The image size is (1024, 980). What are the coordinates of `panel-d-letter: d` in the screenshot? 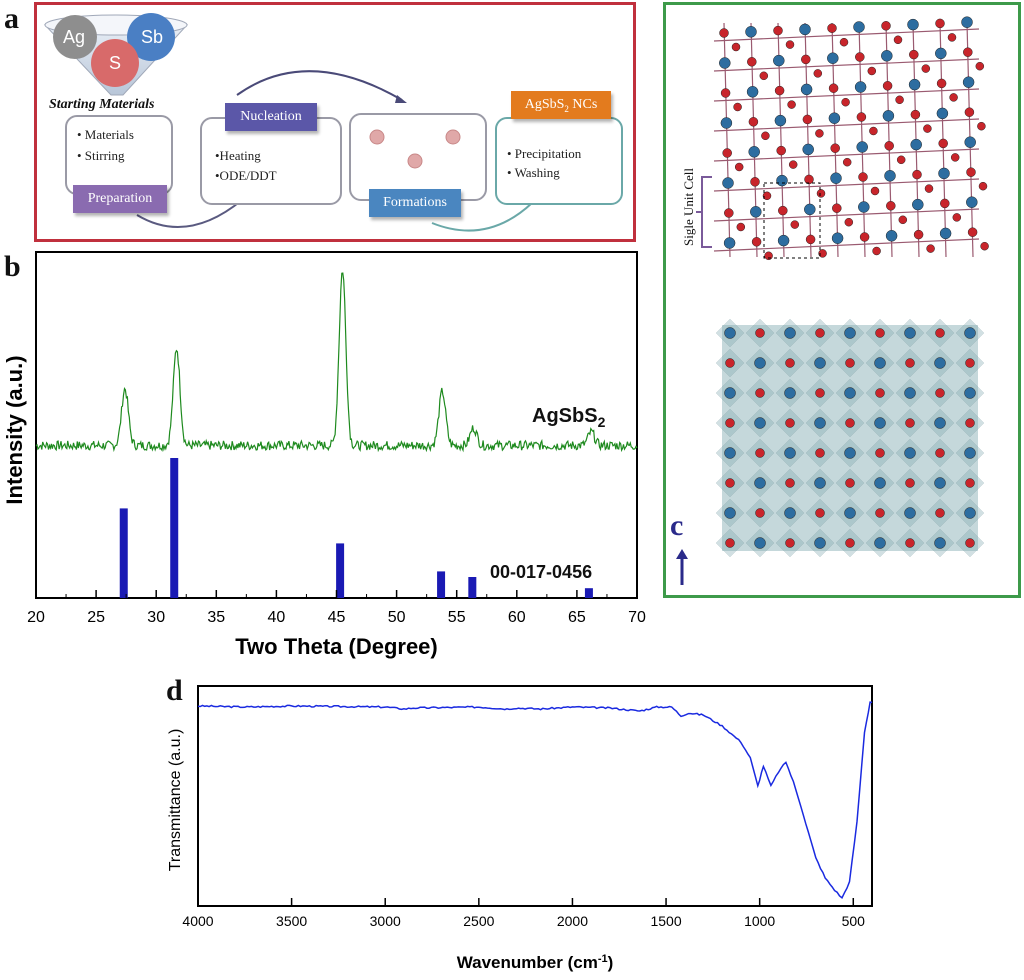 It's located at (174, 690).